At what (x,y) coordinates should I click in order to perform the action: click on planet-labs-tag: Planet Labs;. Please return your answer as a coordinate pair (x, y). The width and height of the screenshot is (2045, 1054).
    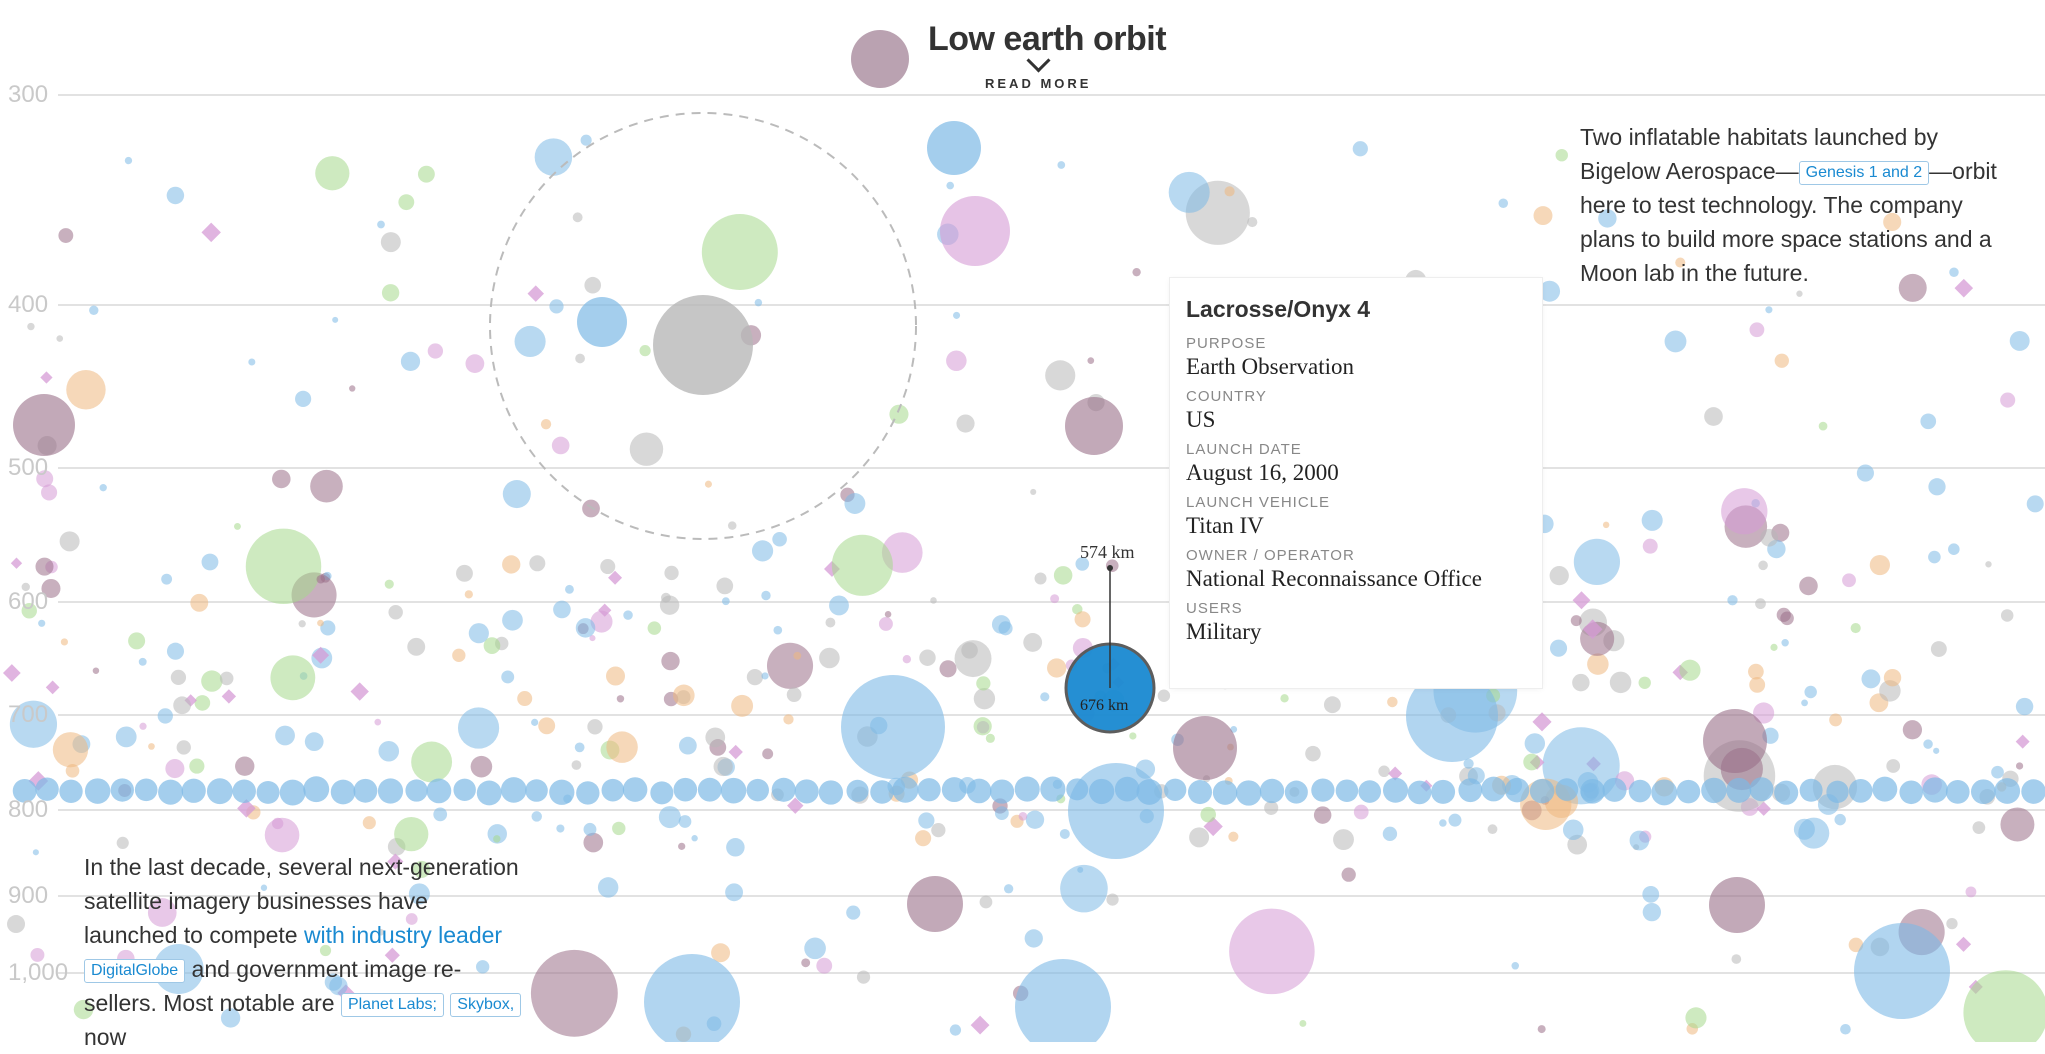
    Looking at the image, I should click on (392, 1004).